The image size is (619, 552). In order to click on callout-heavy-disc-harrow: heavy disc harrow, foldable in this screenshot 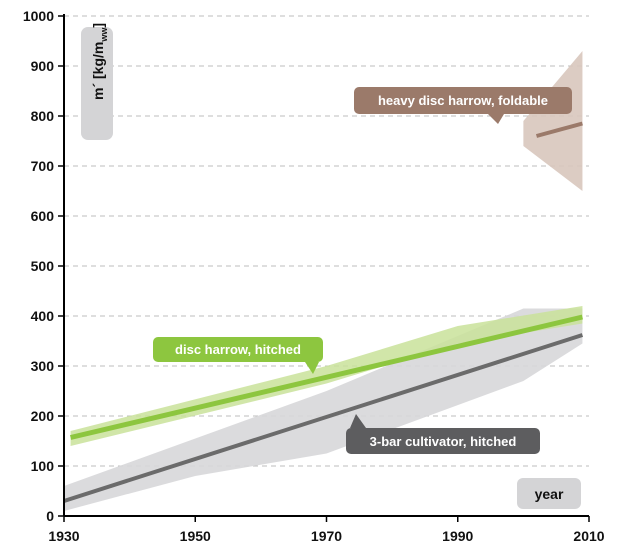, I will do `click(463, 105)`.